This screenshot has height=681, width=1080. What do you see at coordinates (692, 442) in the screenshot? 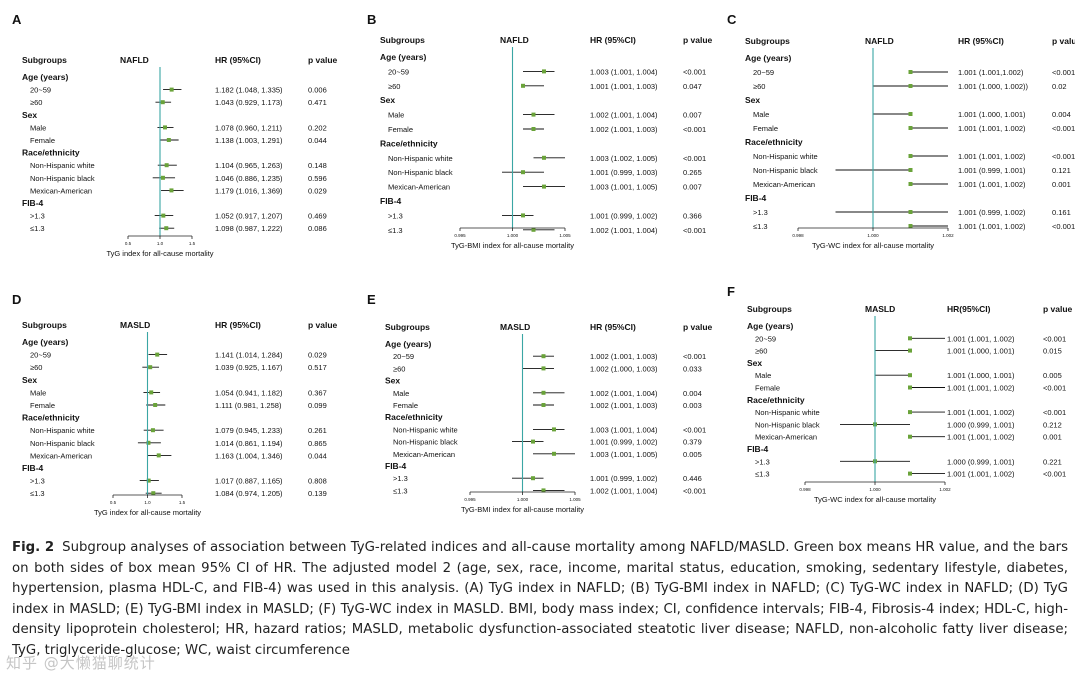
I see `p-value-text: 0.379` at bounding box center [692, 442].